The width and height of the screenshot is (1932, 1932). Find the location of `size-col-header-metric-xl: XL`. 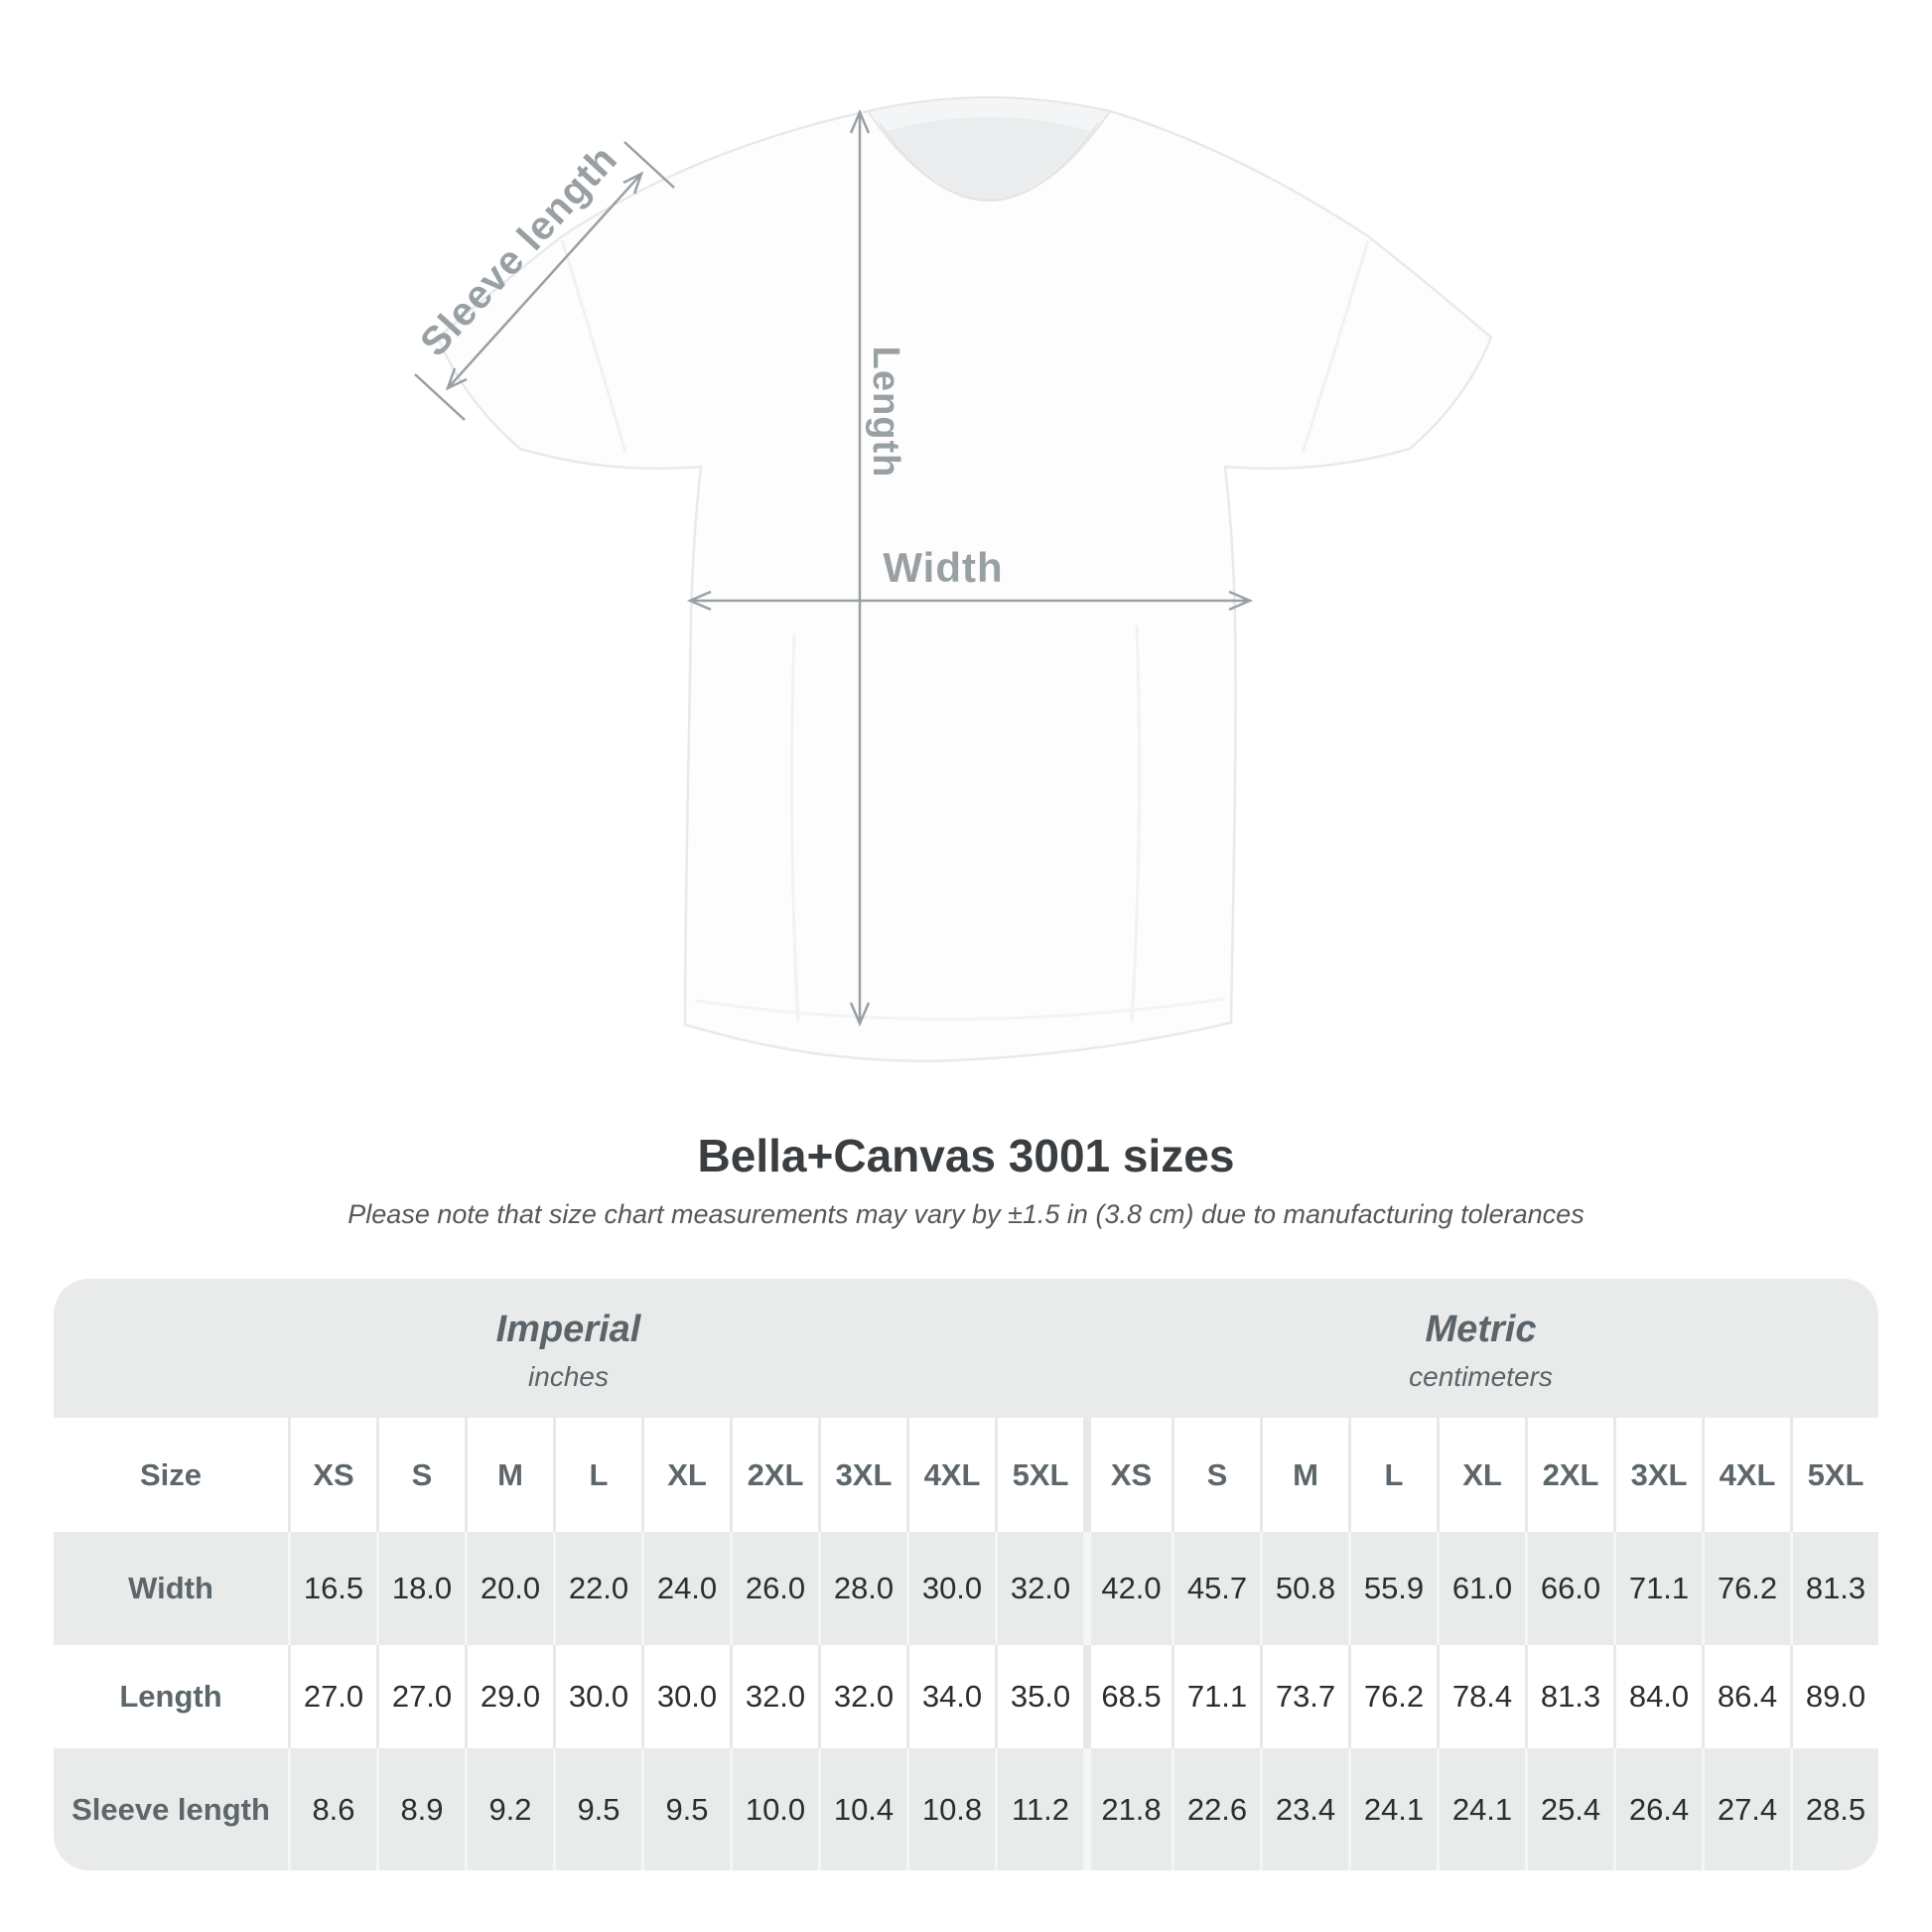

size-col-header-metric-xl: XL is located at coordinates (1481, 1475).